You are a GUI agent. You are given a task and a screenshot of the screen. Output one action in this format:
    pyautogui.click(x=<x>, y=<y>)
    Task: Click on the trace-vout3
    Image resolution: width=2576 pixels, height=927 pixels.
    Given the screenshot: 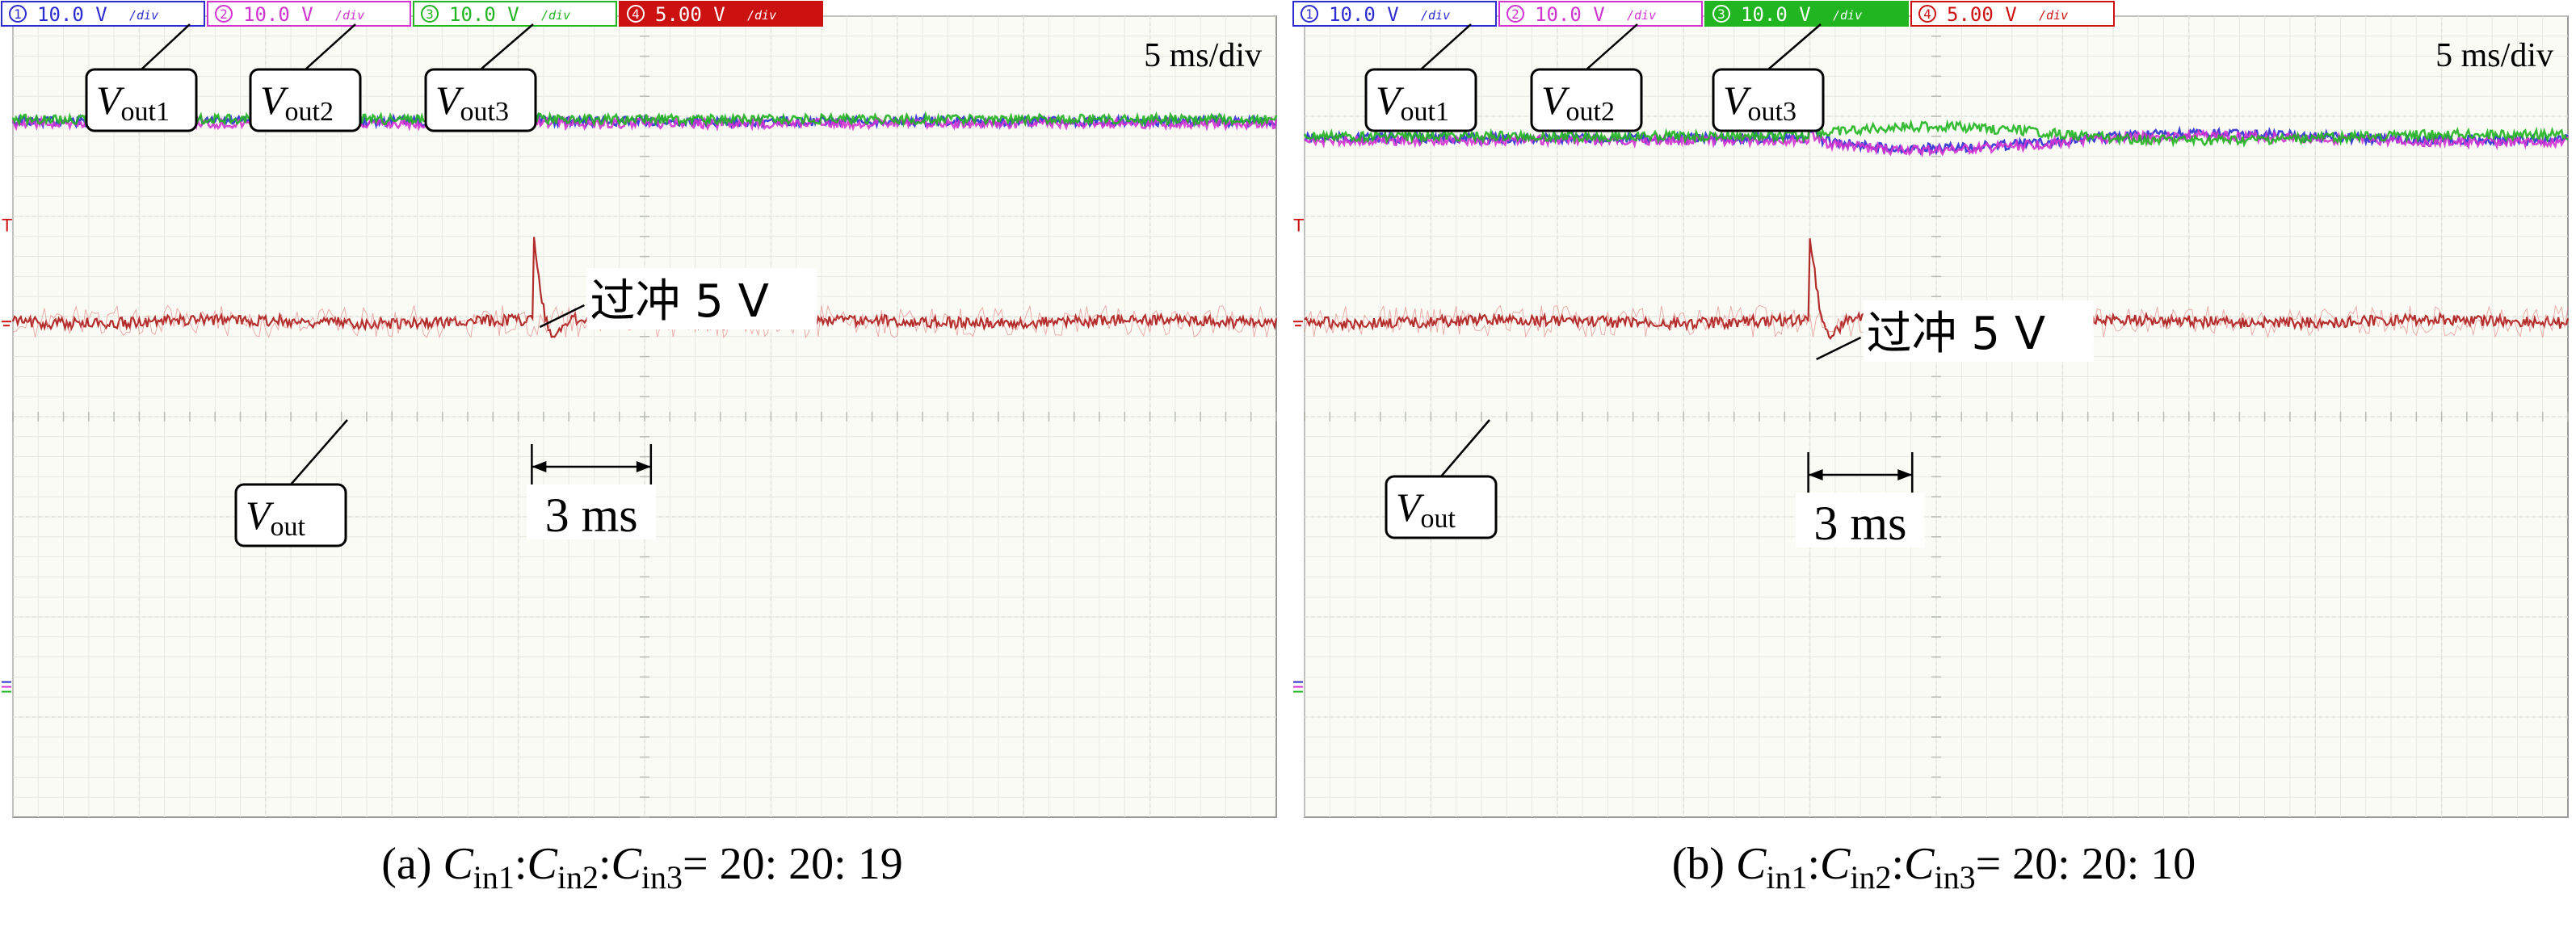 What is the action you would take?
    pyautogui.click(x=644, y=117)
    